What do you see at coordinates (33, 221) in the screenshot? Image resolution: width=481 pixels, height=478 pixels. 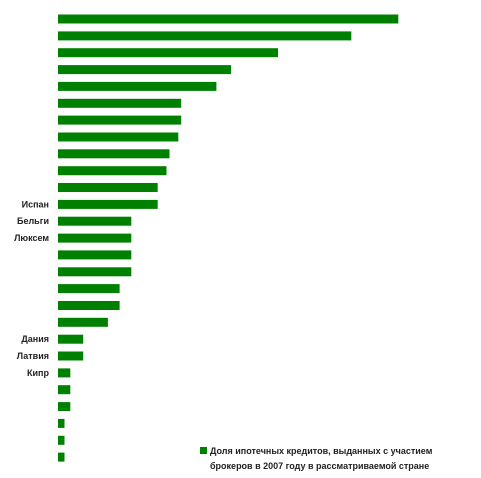 I see `category-label: Бельги` at bounding box center [33, 221].